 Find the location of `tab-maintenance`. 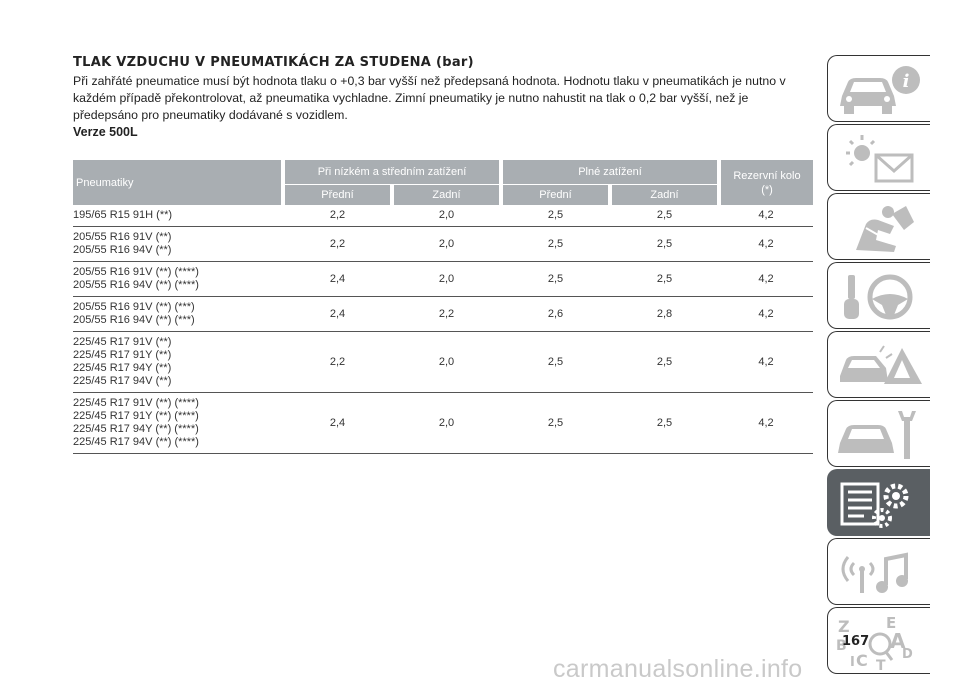

tab-maintenance is located at coordinates (878, 433).